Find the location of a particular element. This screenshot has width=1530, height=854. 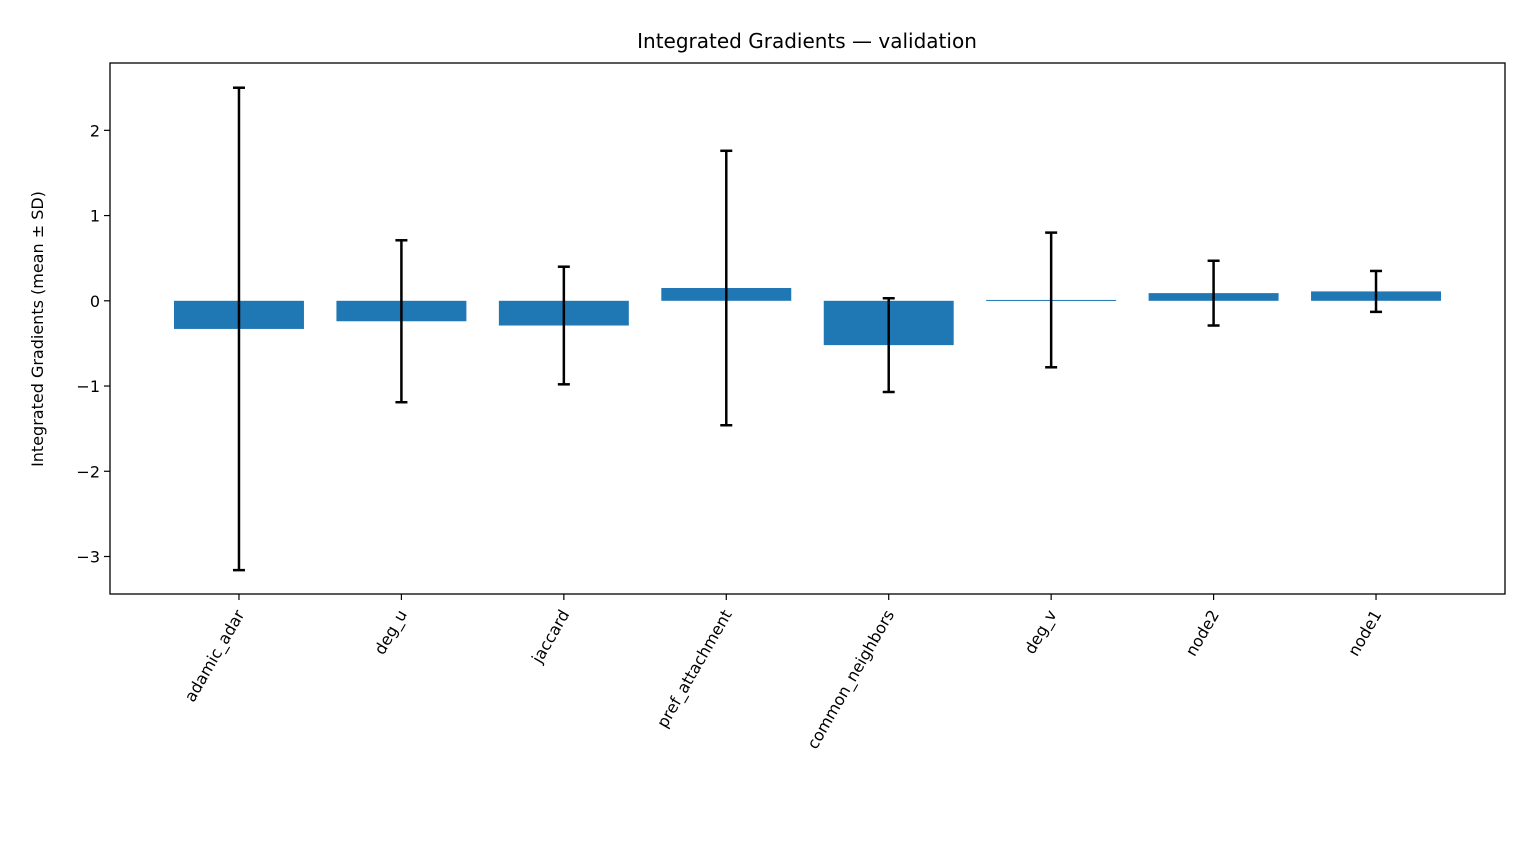

x-tick-label: node2 is located at coordinates (1203, 633).